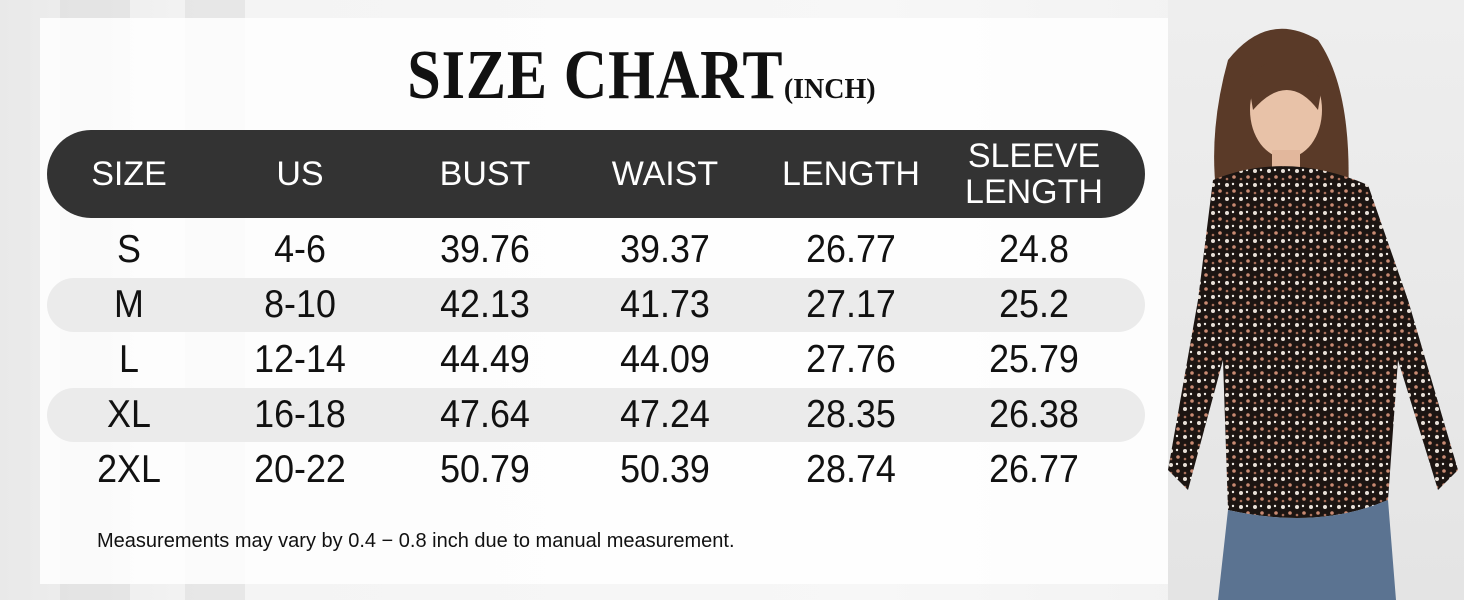 The height and width of the screenshot is (600, 1464). I want to click on table-cell: 47.24, so click(665, 414).